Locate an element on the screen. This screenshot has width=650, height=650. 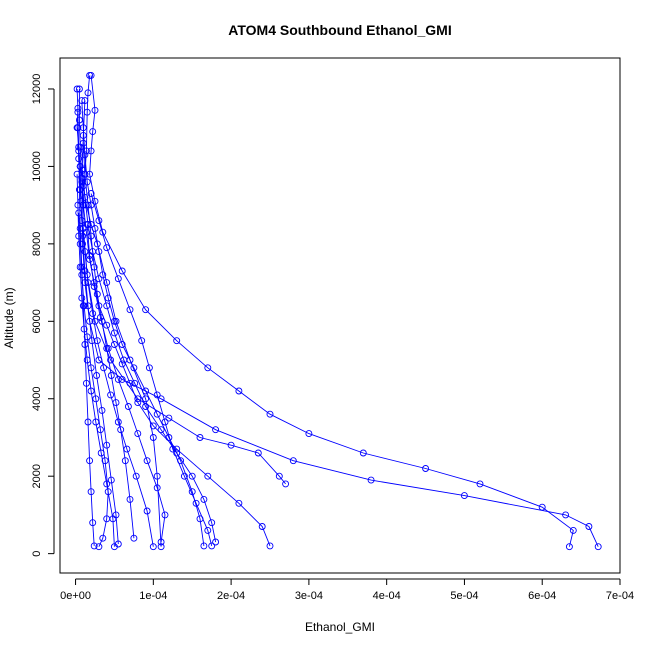
y-axis-label: Altitude (m) is located at coordinates (9, 317).